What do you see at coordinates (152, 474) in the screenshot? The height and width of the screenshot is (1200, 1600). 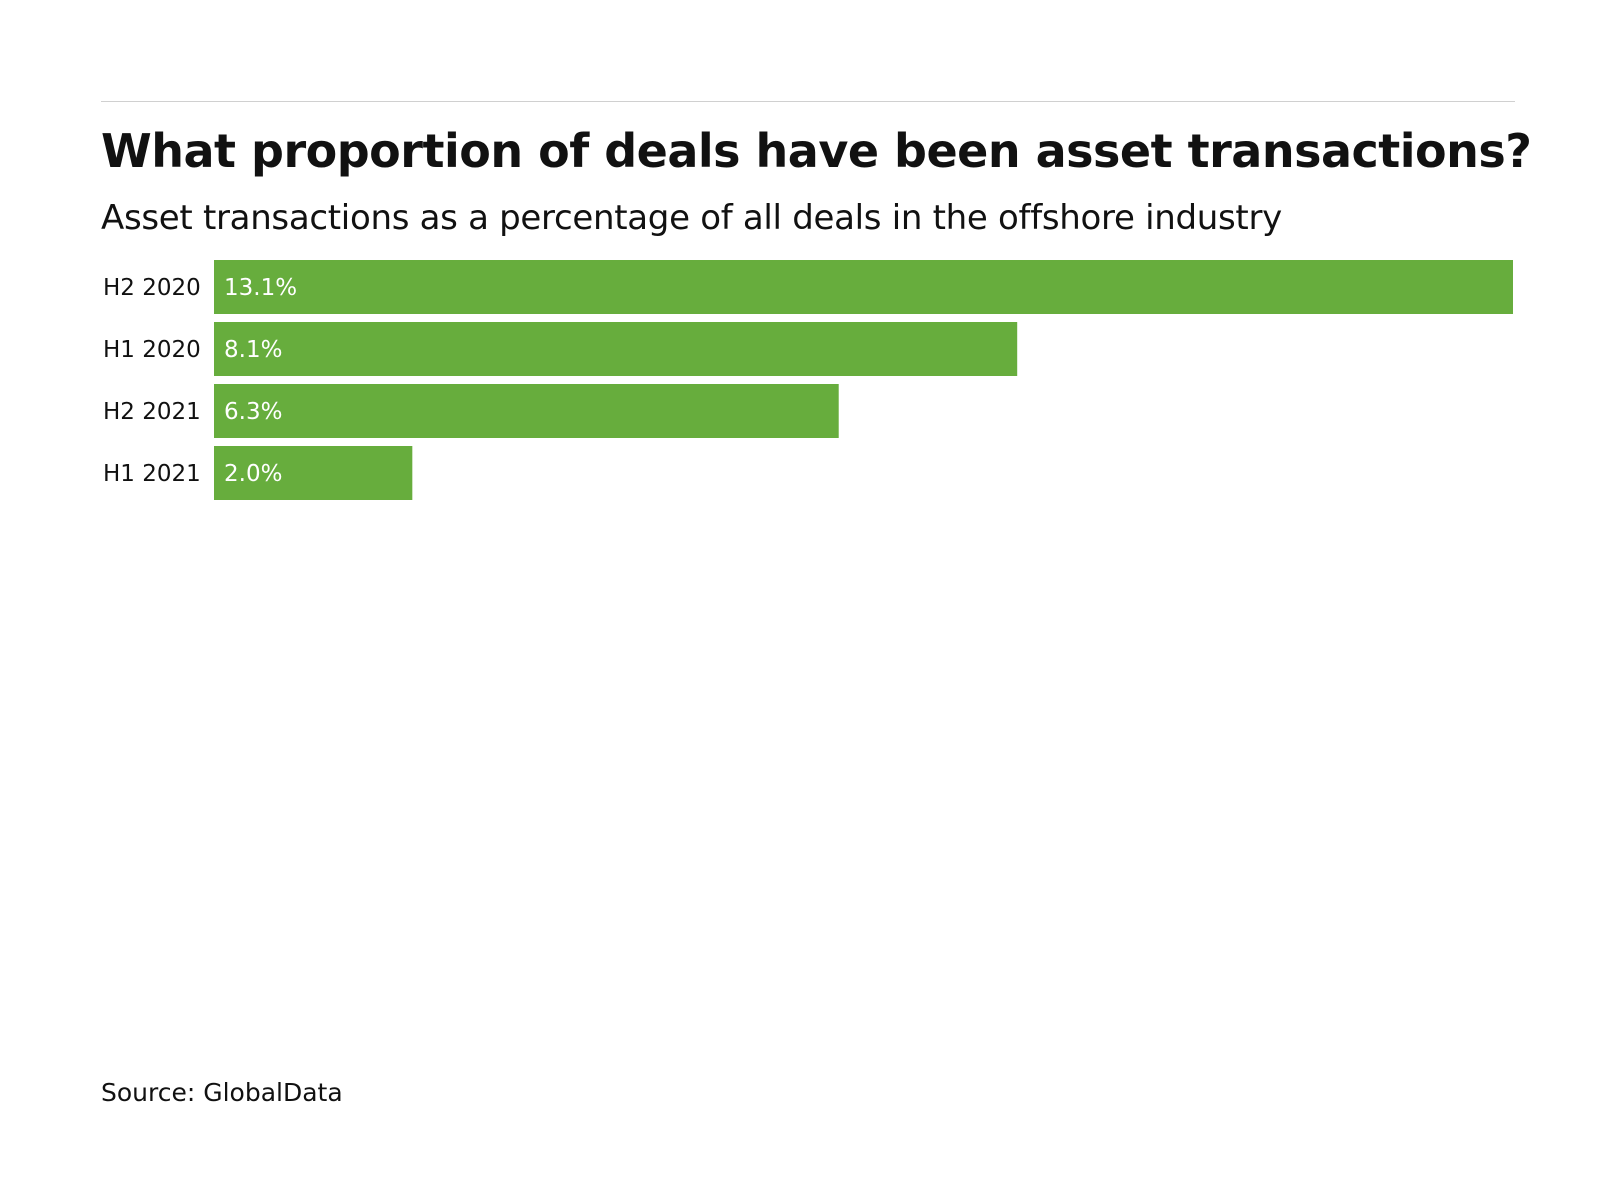 I see `category-label: H1 2021` at bounding box center [152, 474].